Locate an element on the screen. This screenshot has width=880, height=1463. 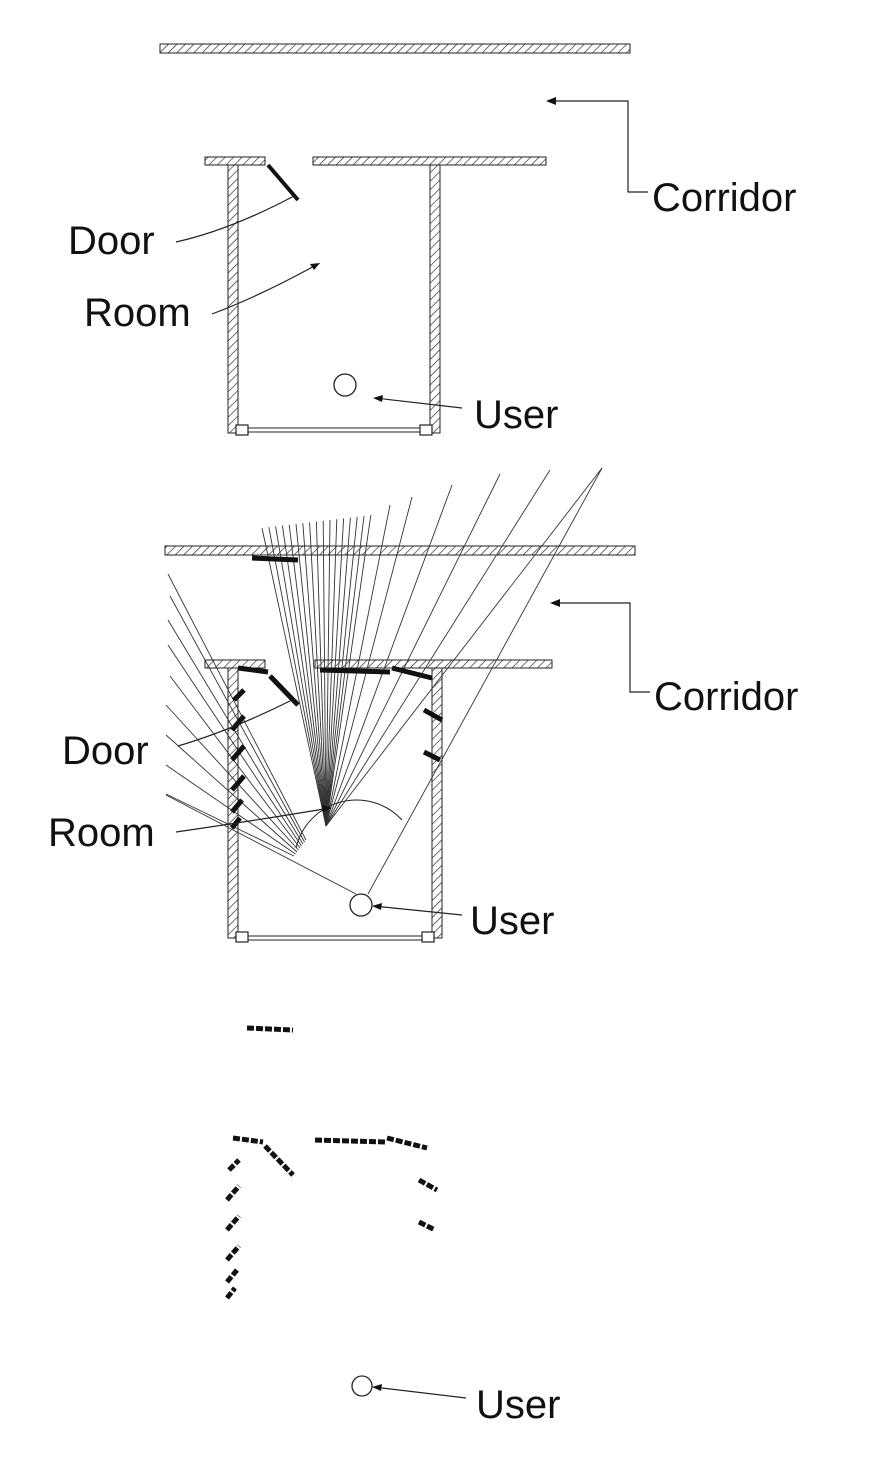
laser-rays is located at coordinates (384, 681).